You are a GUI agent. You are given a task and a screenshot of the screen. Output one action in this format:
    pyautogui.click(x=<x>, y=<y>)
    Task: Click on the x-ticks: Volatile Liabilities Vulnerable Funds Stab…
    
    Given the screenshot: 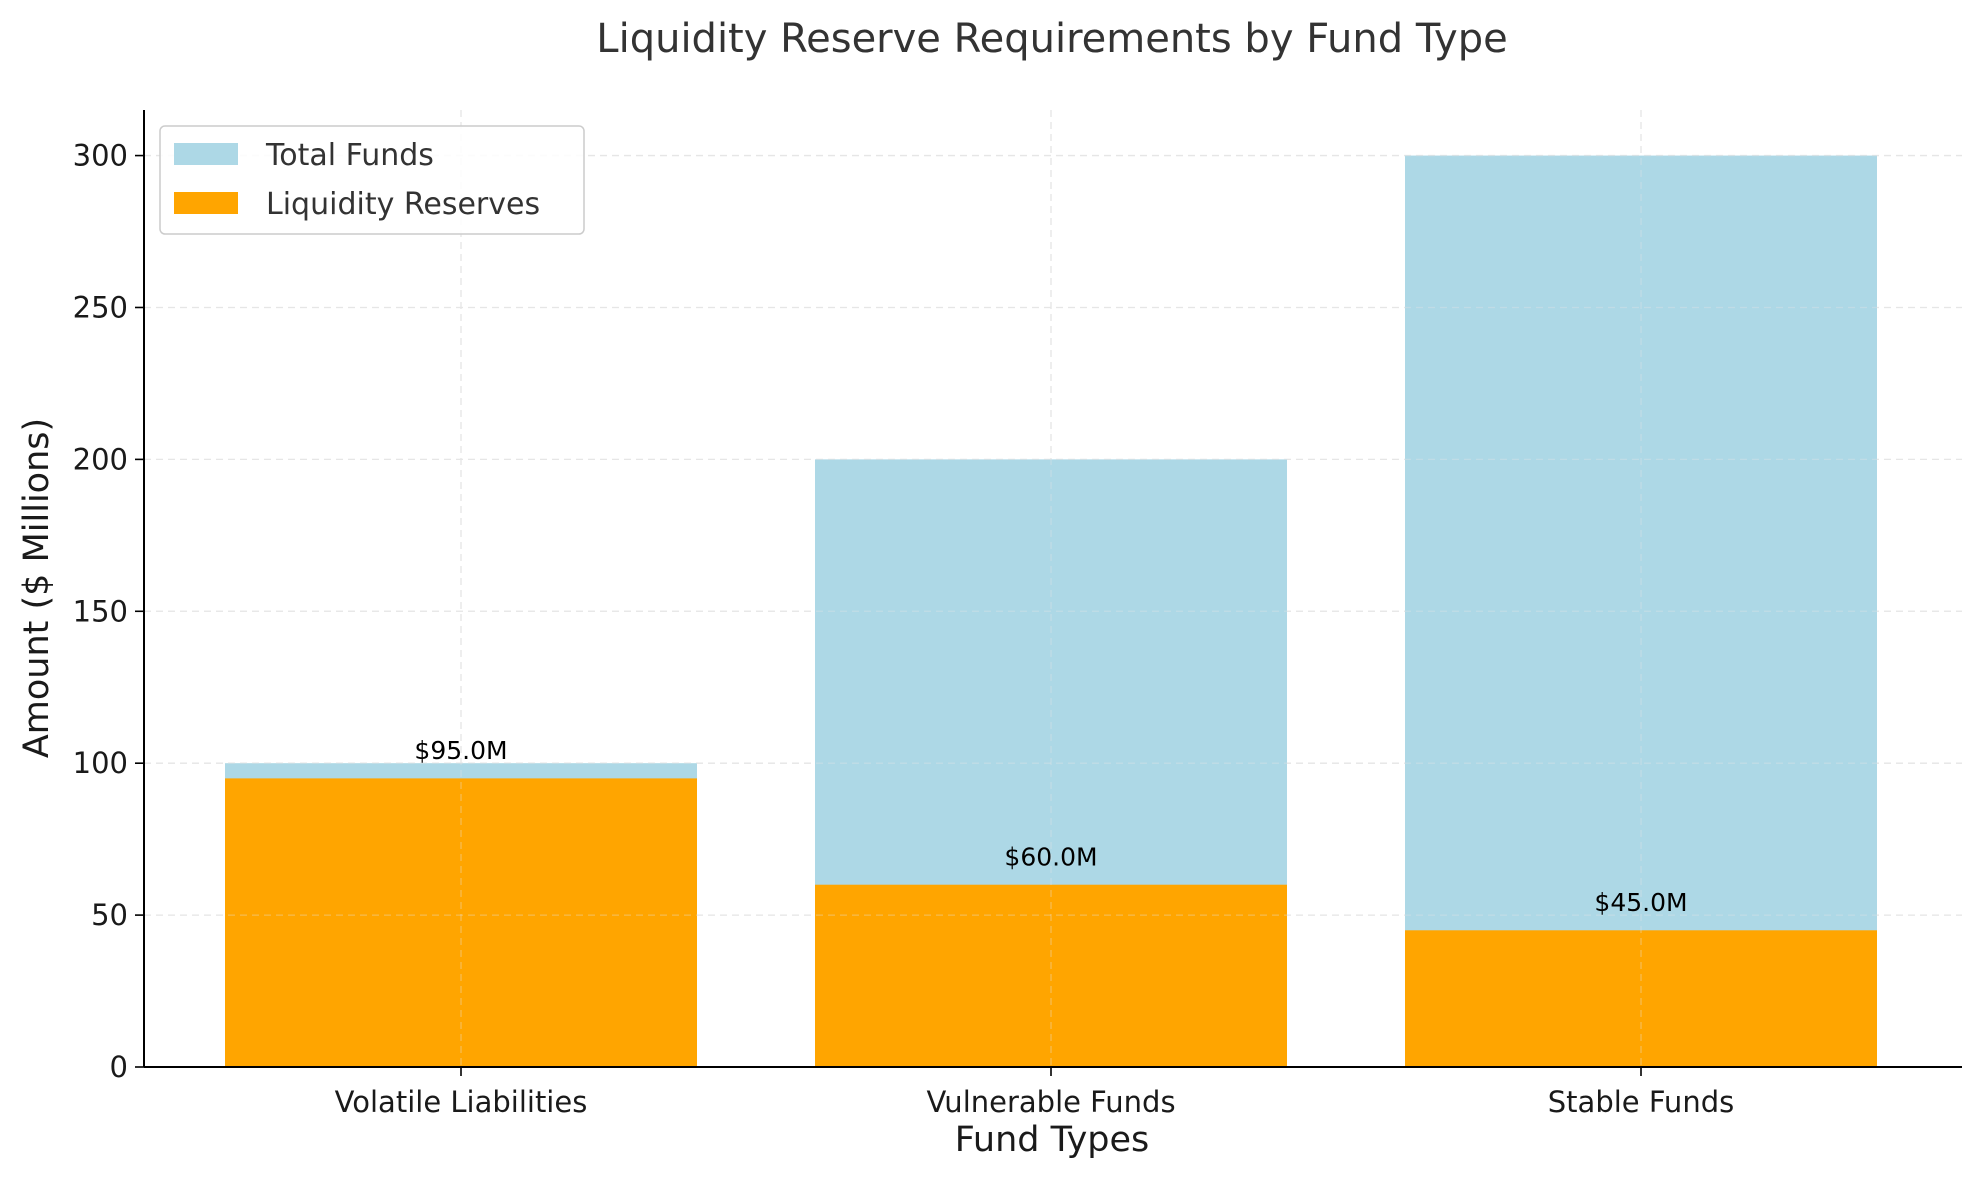 What is the action you would take?
    pyautogui.click(x=1034, y=1093)
    